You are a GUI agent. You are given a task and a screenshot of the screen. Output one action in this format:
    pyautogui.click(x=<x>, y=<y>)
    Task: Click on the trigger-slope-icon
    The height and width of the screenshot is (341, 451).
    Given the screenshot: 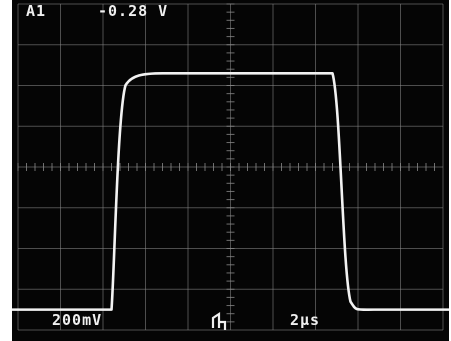 What is the action you would take?
    pyautogui.click(x=219, y=321)
    